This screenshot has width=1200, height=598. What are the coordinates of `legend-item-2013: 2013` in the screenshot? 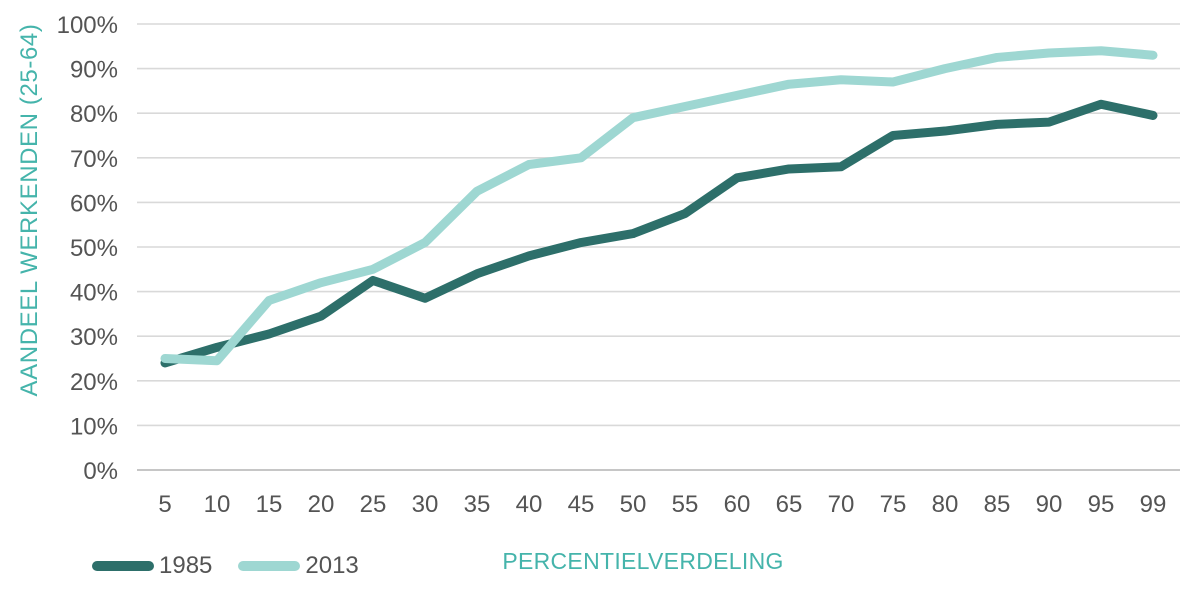 It's located at (298, 566).